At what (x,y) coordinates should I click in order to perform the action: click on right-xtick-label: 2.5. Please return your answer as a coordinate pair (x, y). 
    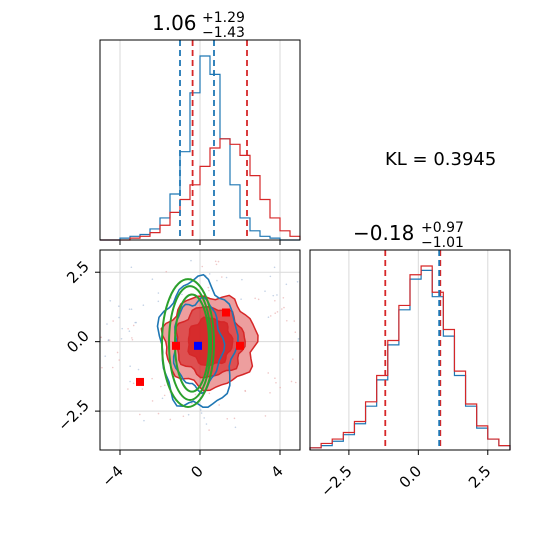
    Looking at the image, I should click on (480, 477).